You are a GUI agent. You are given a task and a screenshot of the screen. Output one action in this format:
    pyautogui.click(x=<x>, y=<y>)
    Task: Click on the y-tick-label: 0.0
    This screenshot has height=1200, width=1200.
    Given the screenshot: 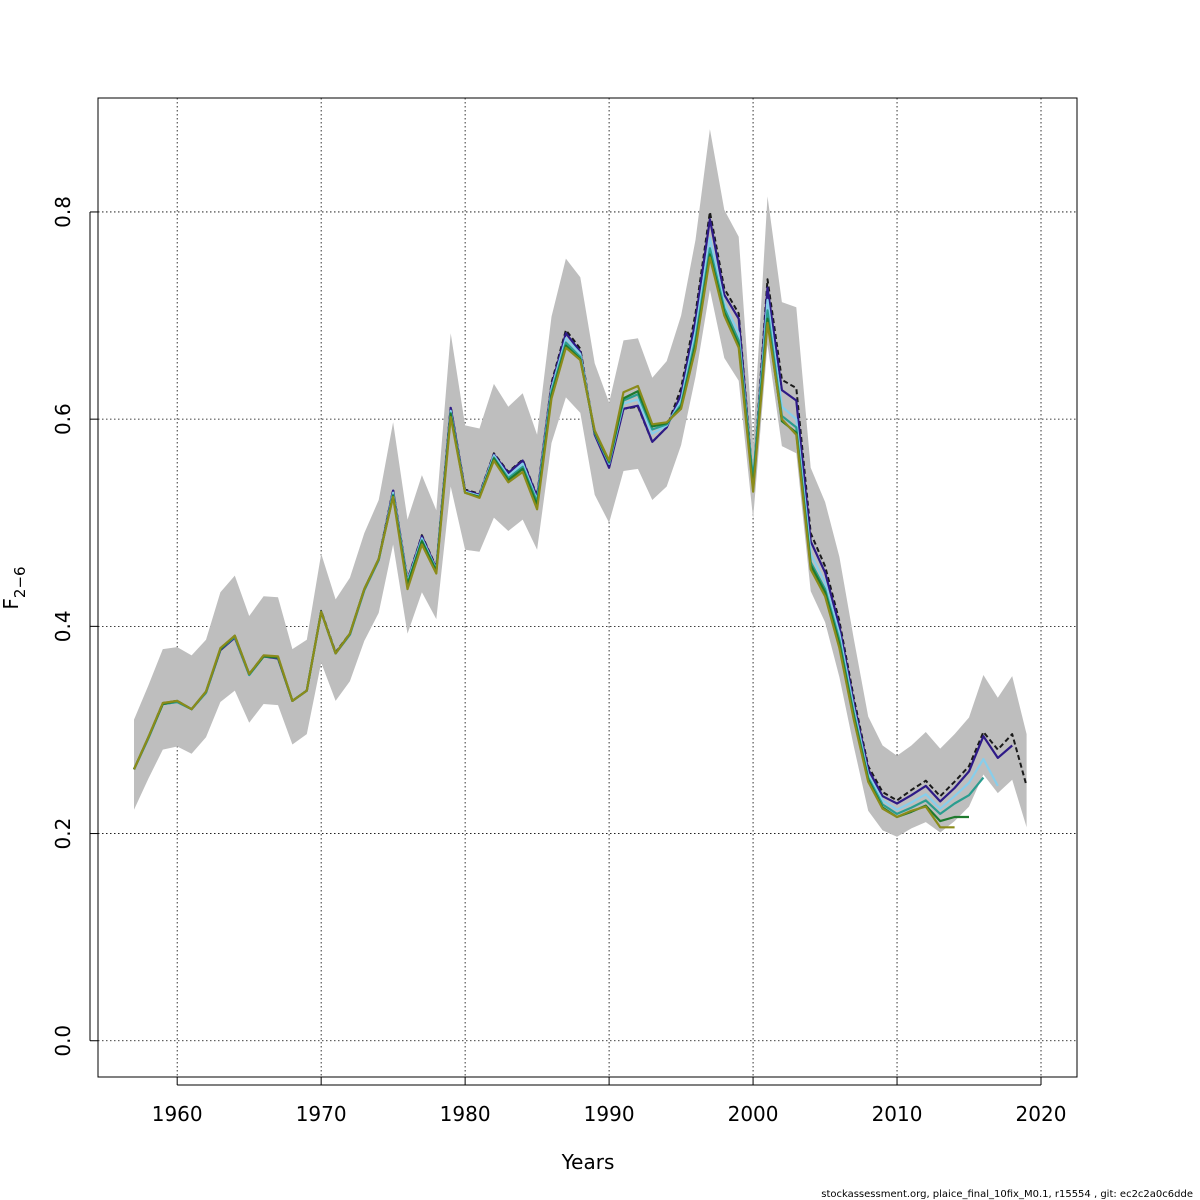 What is the action you would take?
    pyautogui.click(x=63, y=1041)
    